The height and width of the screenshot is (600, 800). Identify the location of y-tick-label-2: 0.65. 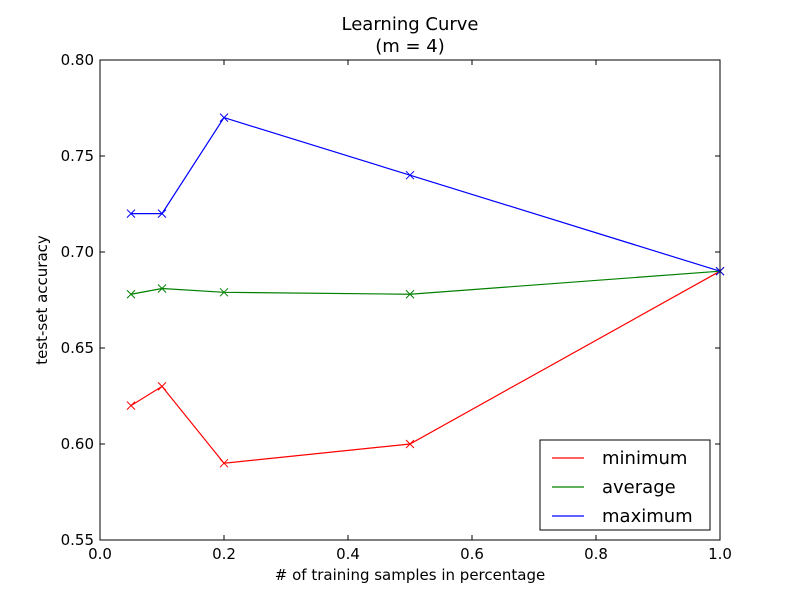
(77, 348).